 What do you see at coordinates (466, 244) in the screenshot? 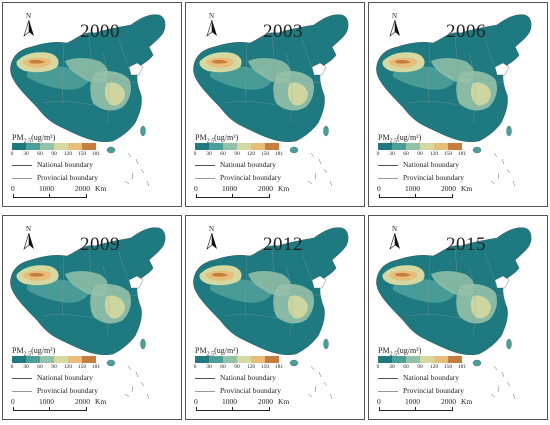
I see `panel-year-label: 2015` at bounding box center [466, 244].